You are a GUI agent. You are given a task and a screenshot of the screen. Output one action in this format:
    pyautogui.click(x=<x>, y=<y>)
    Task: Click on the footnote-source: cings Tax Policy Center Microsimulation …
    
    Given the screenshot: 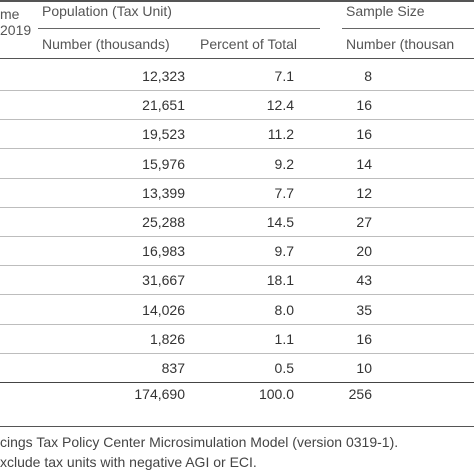 What is the action you would take?
    pyautogui.click(x=199, y=442)
    